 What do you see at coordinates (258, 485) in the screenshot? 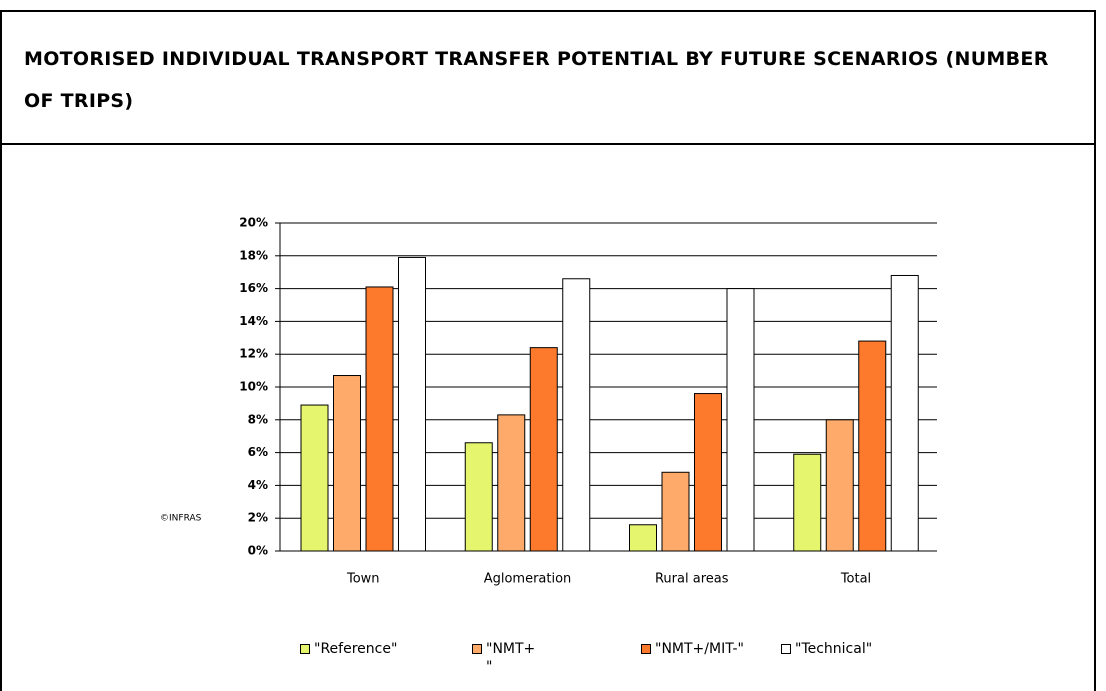
I see `y-tick-label: 4%` at bounding box center [258, 485].